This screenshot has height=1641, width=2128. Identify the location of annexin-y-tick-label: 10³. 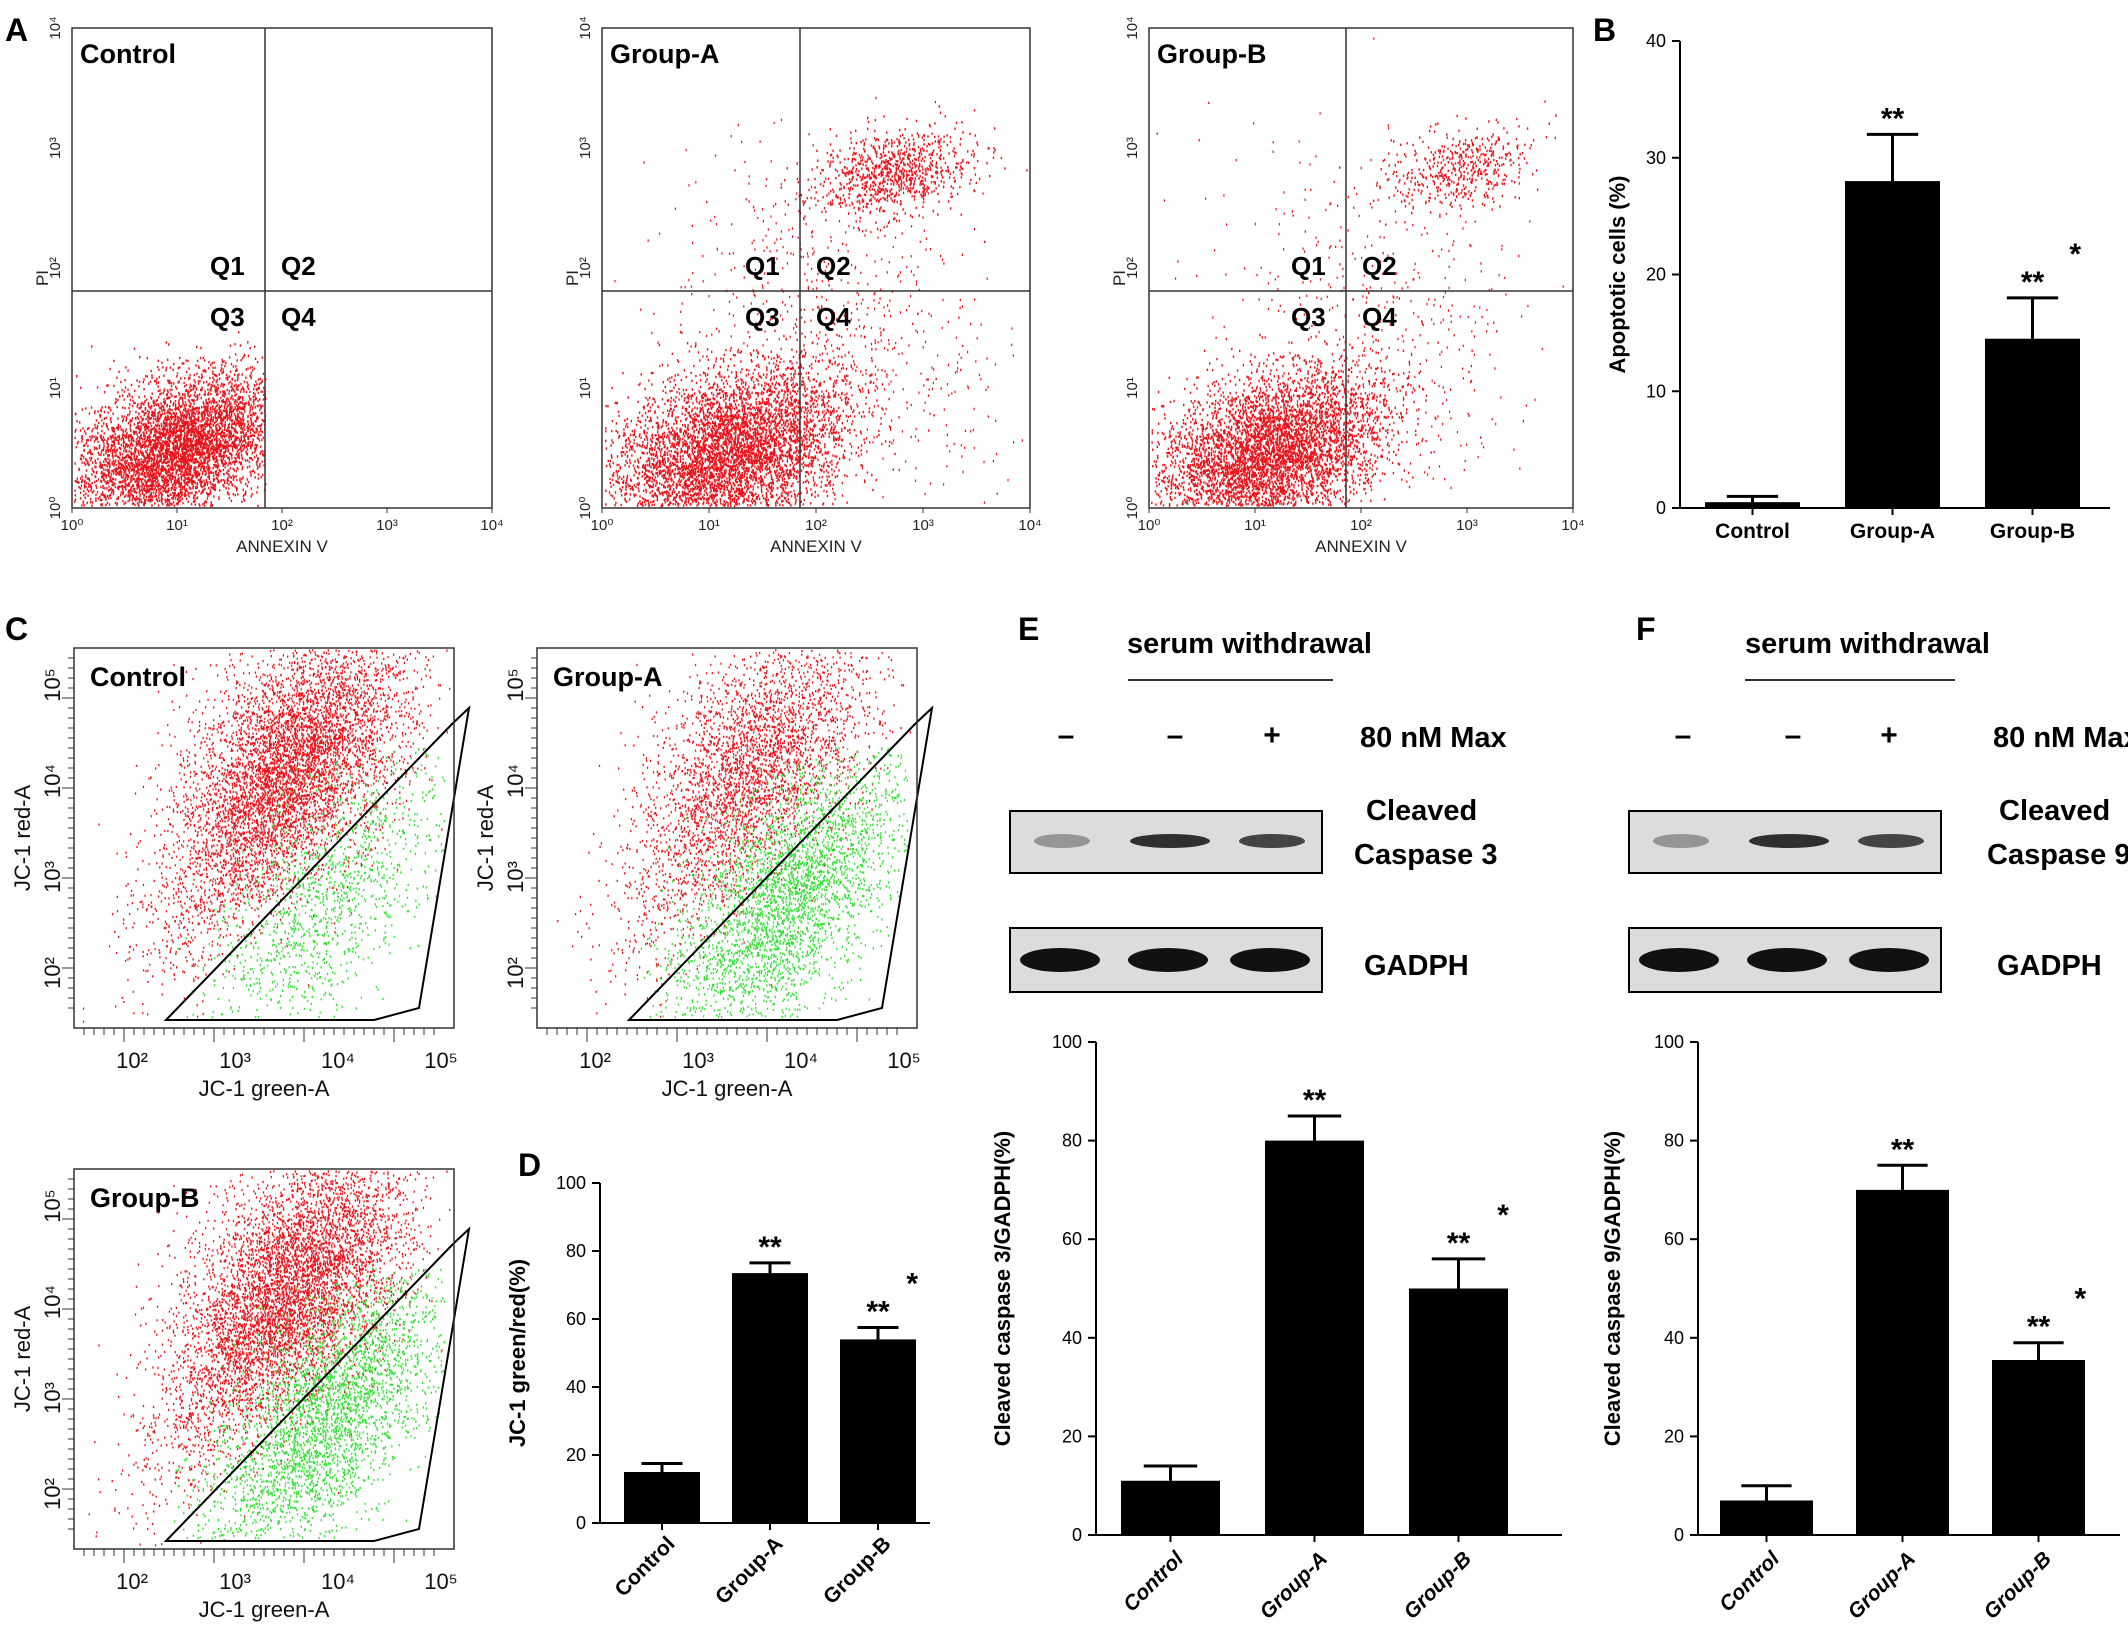
(1132, 148).